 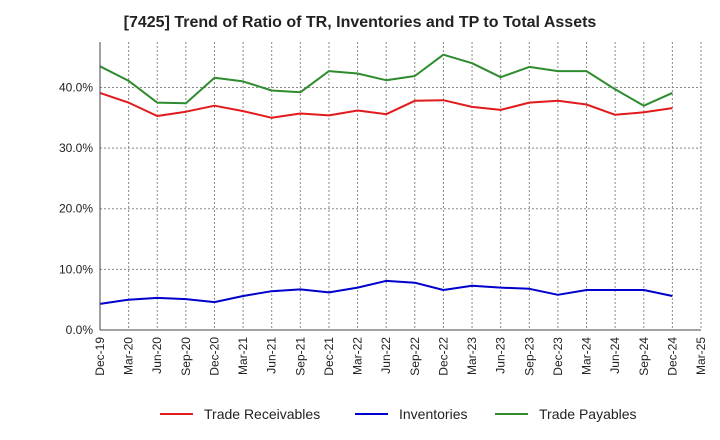 I want to click on y-tick-label: 40.0%, so click(x=76, y=87).